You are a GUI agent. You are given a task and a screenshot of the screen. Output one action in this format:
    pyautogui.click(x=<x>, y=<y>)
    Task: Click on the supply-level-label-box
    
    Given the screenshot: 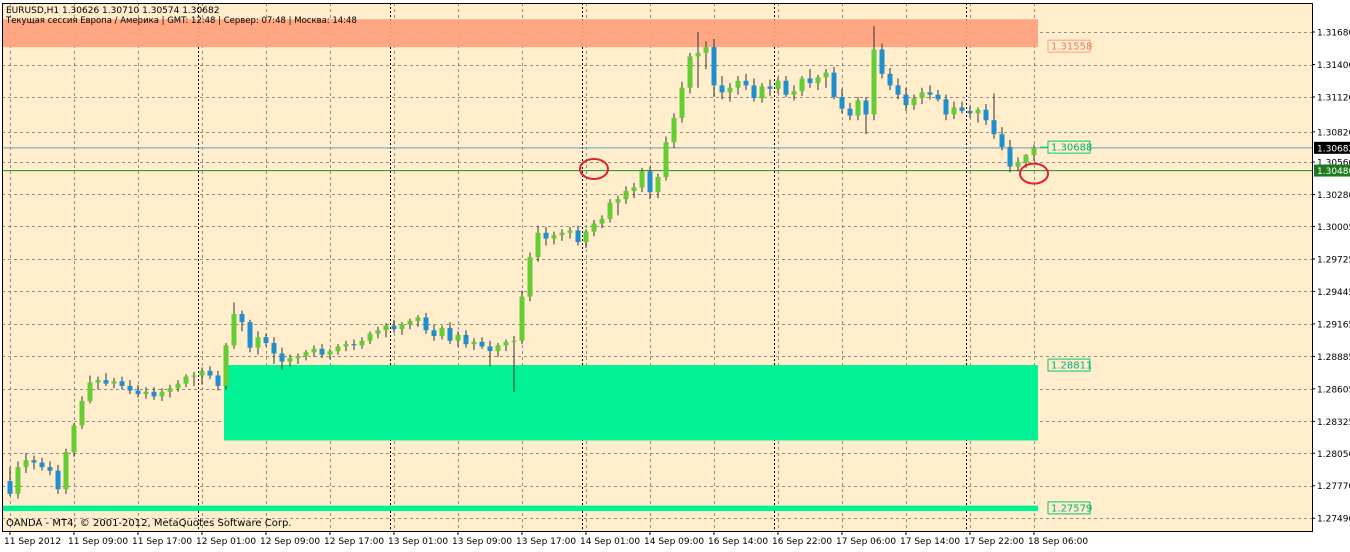 What is the action you would take?
    pyautogui.click(x=1069, y=46)
    